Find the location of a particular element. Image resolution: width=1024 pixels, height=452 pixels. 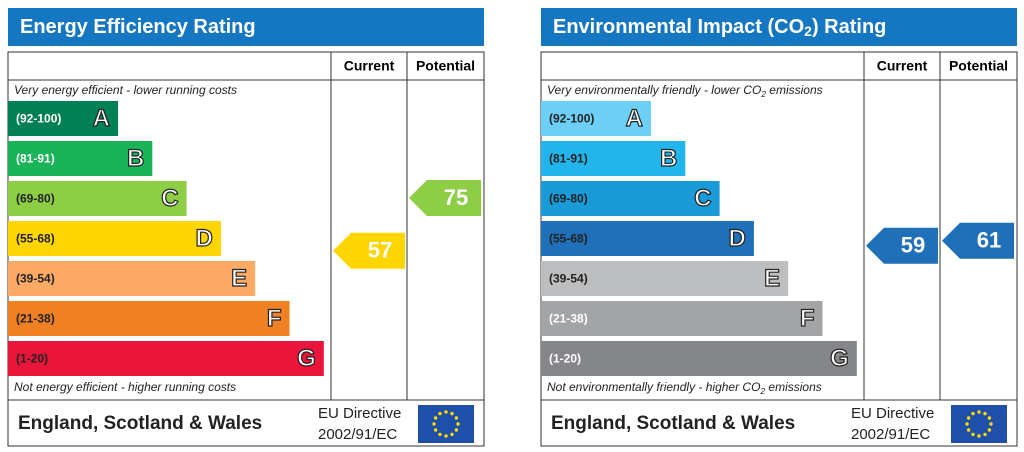

band-letter: C is located at coordinates (169, 198).